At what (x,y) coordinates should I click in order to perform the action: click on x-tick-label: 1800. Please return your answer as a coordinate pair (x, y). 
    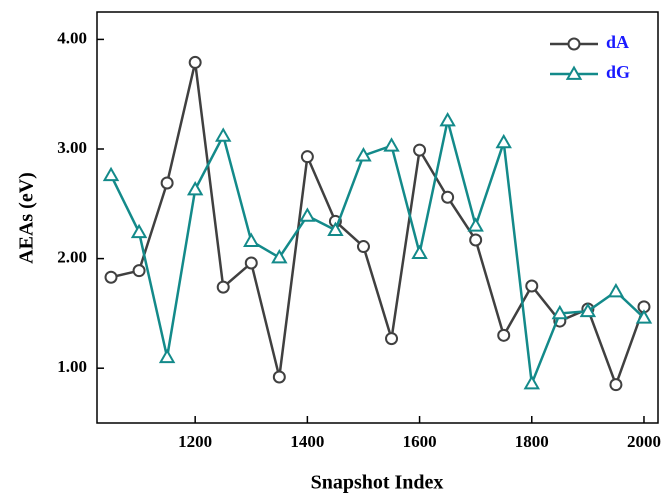
    Looking at the image, I should click on (532, 441).